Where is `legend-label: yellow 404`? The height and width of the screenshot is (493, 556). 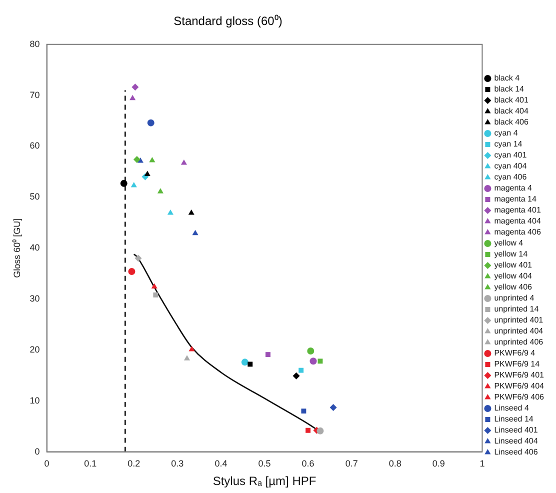 legend-label: yellow 404 is located at coordinates (513, 276).